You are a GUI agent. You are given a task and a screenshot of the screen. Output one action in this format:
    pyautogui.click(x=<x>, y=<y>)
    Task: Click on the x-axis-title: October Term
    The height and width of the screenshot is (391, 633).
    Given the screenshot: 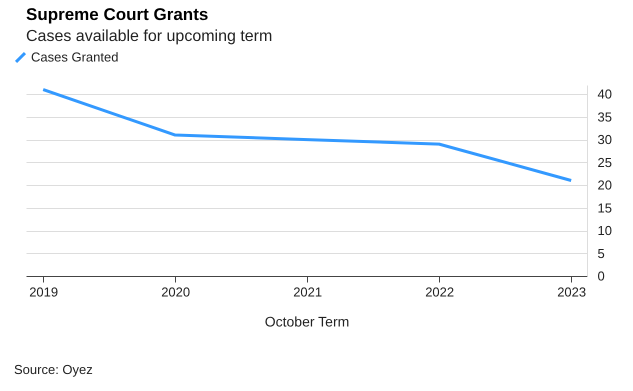 What is the action you would take?
    pyautogui.click(x=307, y=322)
    